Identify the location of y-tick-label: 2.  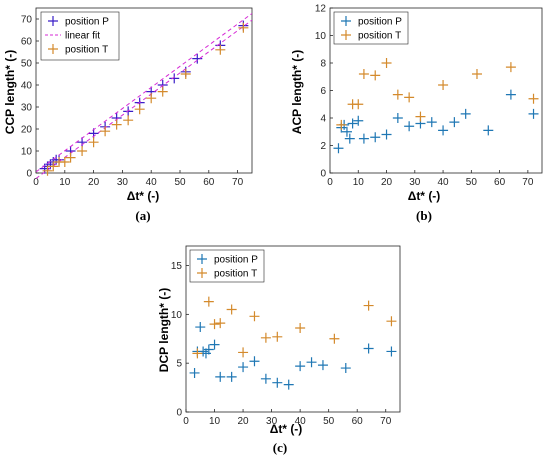
(323, 146).